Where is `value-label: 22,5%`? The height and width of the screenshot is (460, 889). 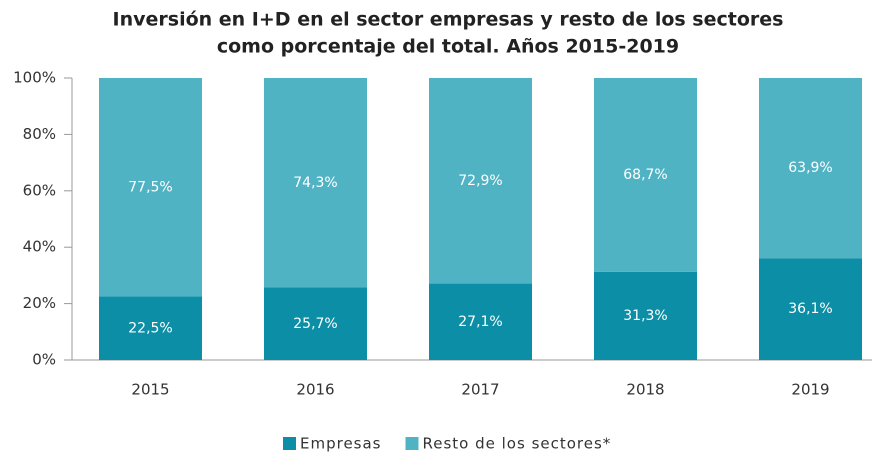
value-label: 22,5% is located at coordinates (150, 328).